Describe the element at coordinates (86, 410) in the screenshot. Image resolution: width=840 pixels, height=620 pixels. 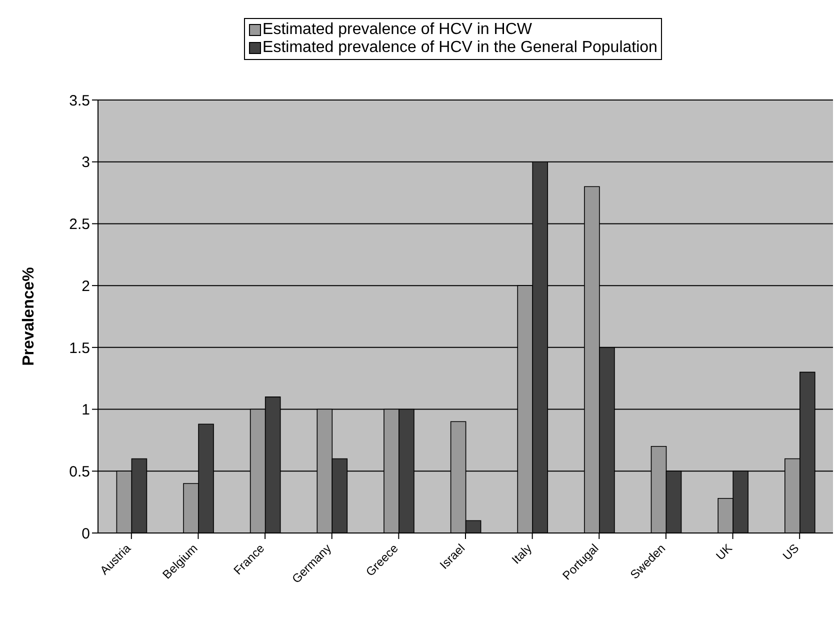
I see `y-tick-label: 1` at that location.